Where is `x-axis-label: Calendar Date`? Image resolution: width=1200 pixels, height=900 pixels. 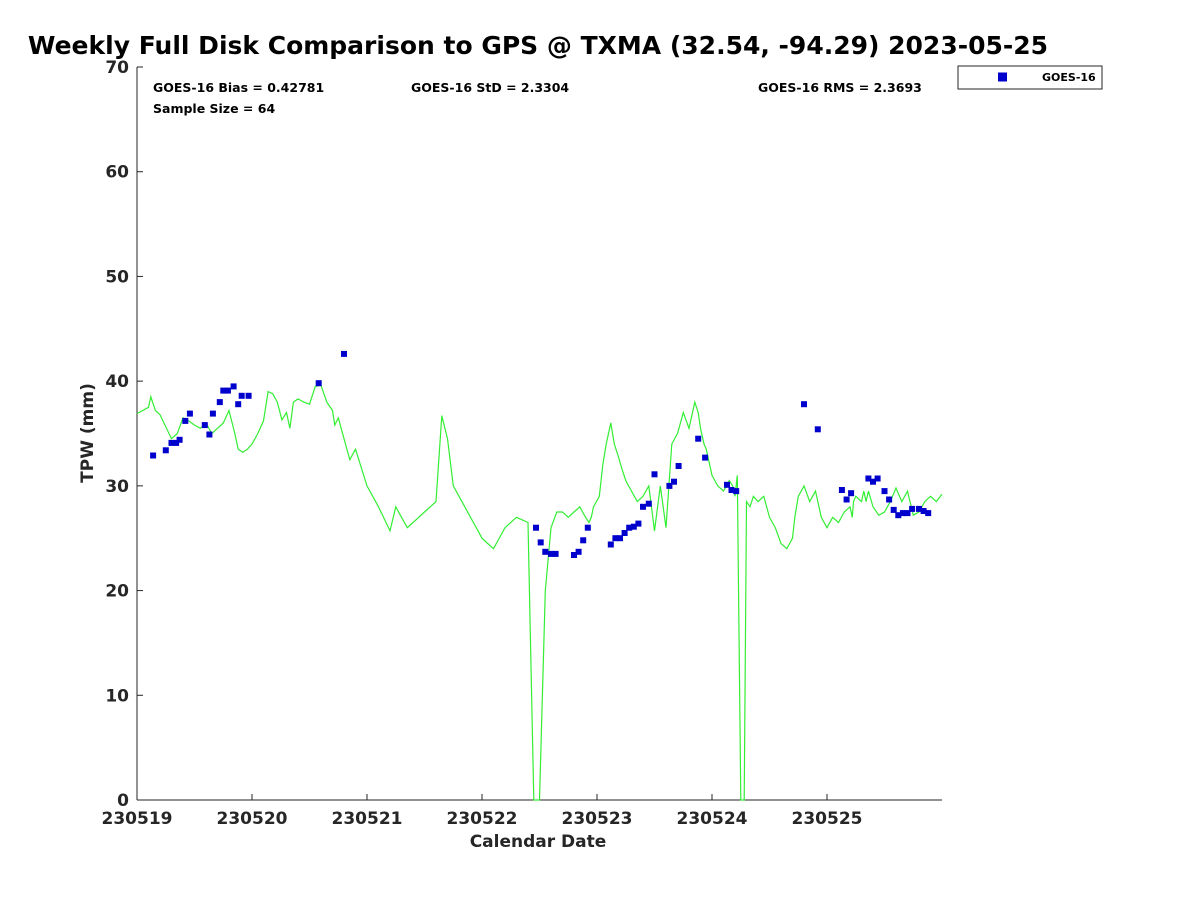
x-axis-label: Calendar Date is located at coordinates (538, 842).